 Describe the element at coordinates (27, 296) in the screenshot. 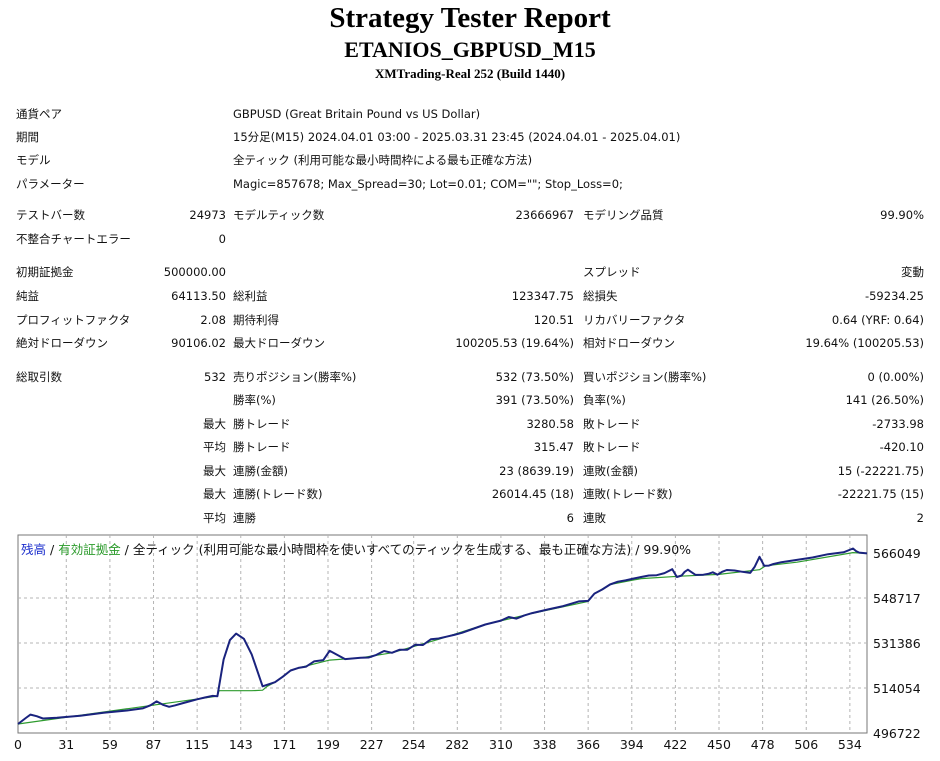

I see `net-label: 純益` at that location.